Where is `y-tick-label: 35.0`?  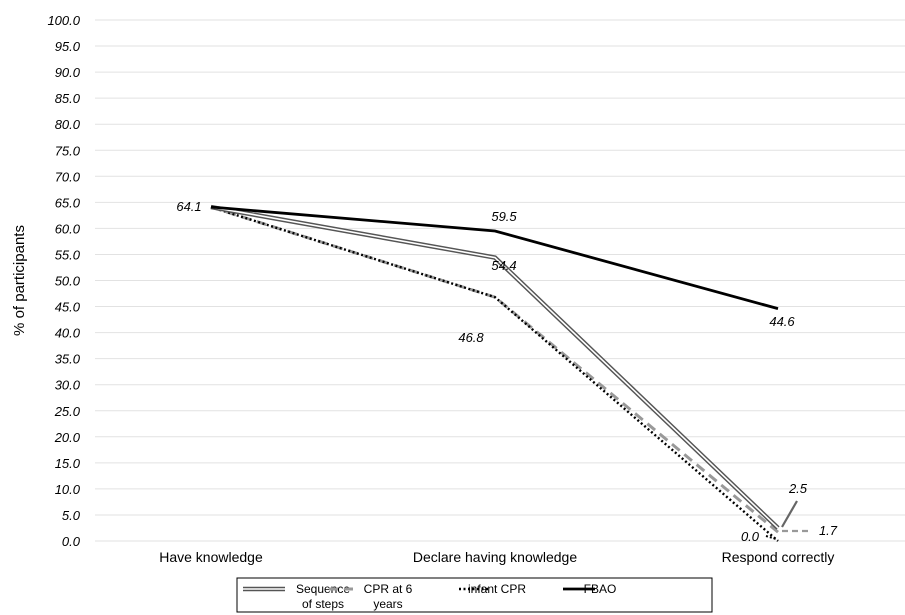
y-tick-label: 35.0 is located at coordinates (68, 359).